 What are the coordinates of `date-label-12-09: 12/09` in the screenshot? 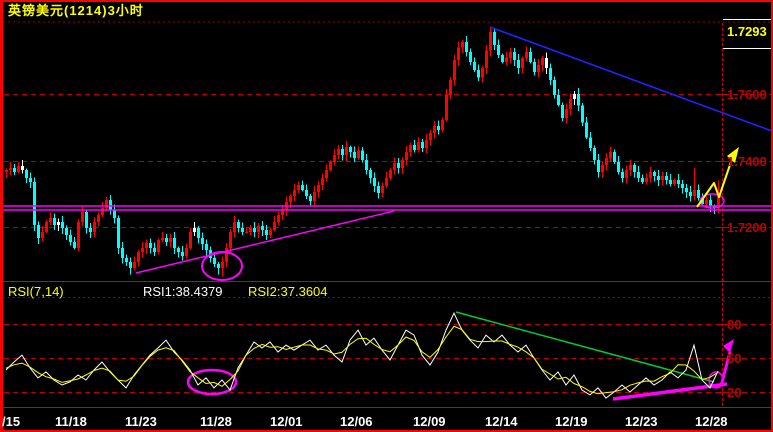 It's located at (429, 421).